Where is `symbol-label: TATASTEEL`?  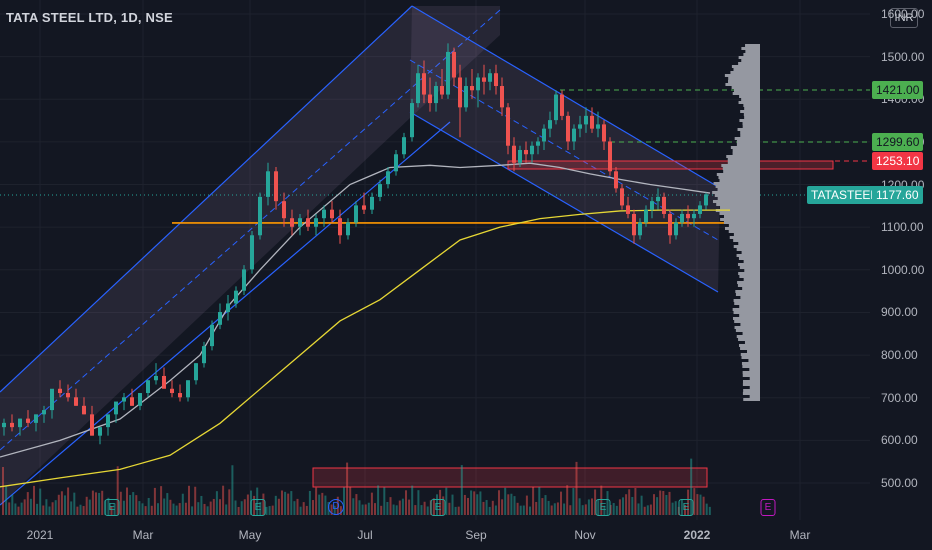
symbol-label: TATASTEEL is located at coordinates (844, 195).